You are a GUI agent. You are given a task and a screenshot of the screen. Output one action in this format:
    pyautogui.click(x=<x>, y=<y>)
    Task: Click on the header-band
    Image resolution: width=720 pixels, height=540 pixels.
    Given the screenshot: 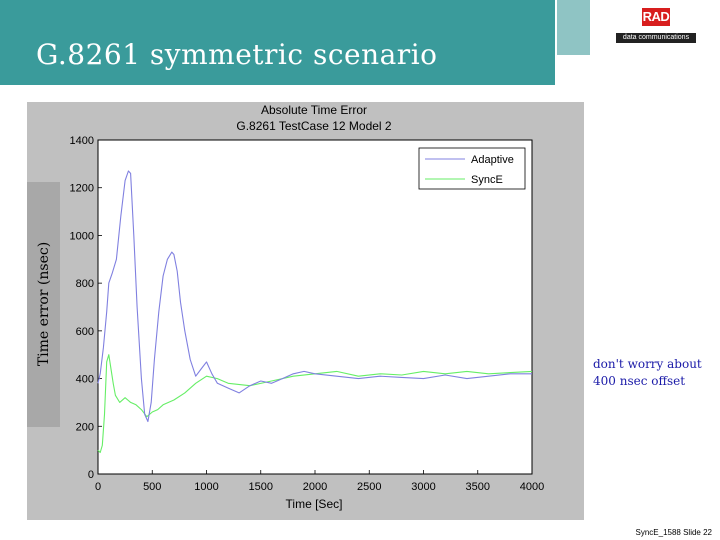 What is the action you would take?
    pyautogui.click(x=277, y=42)
    